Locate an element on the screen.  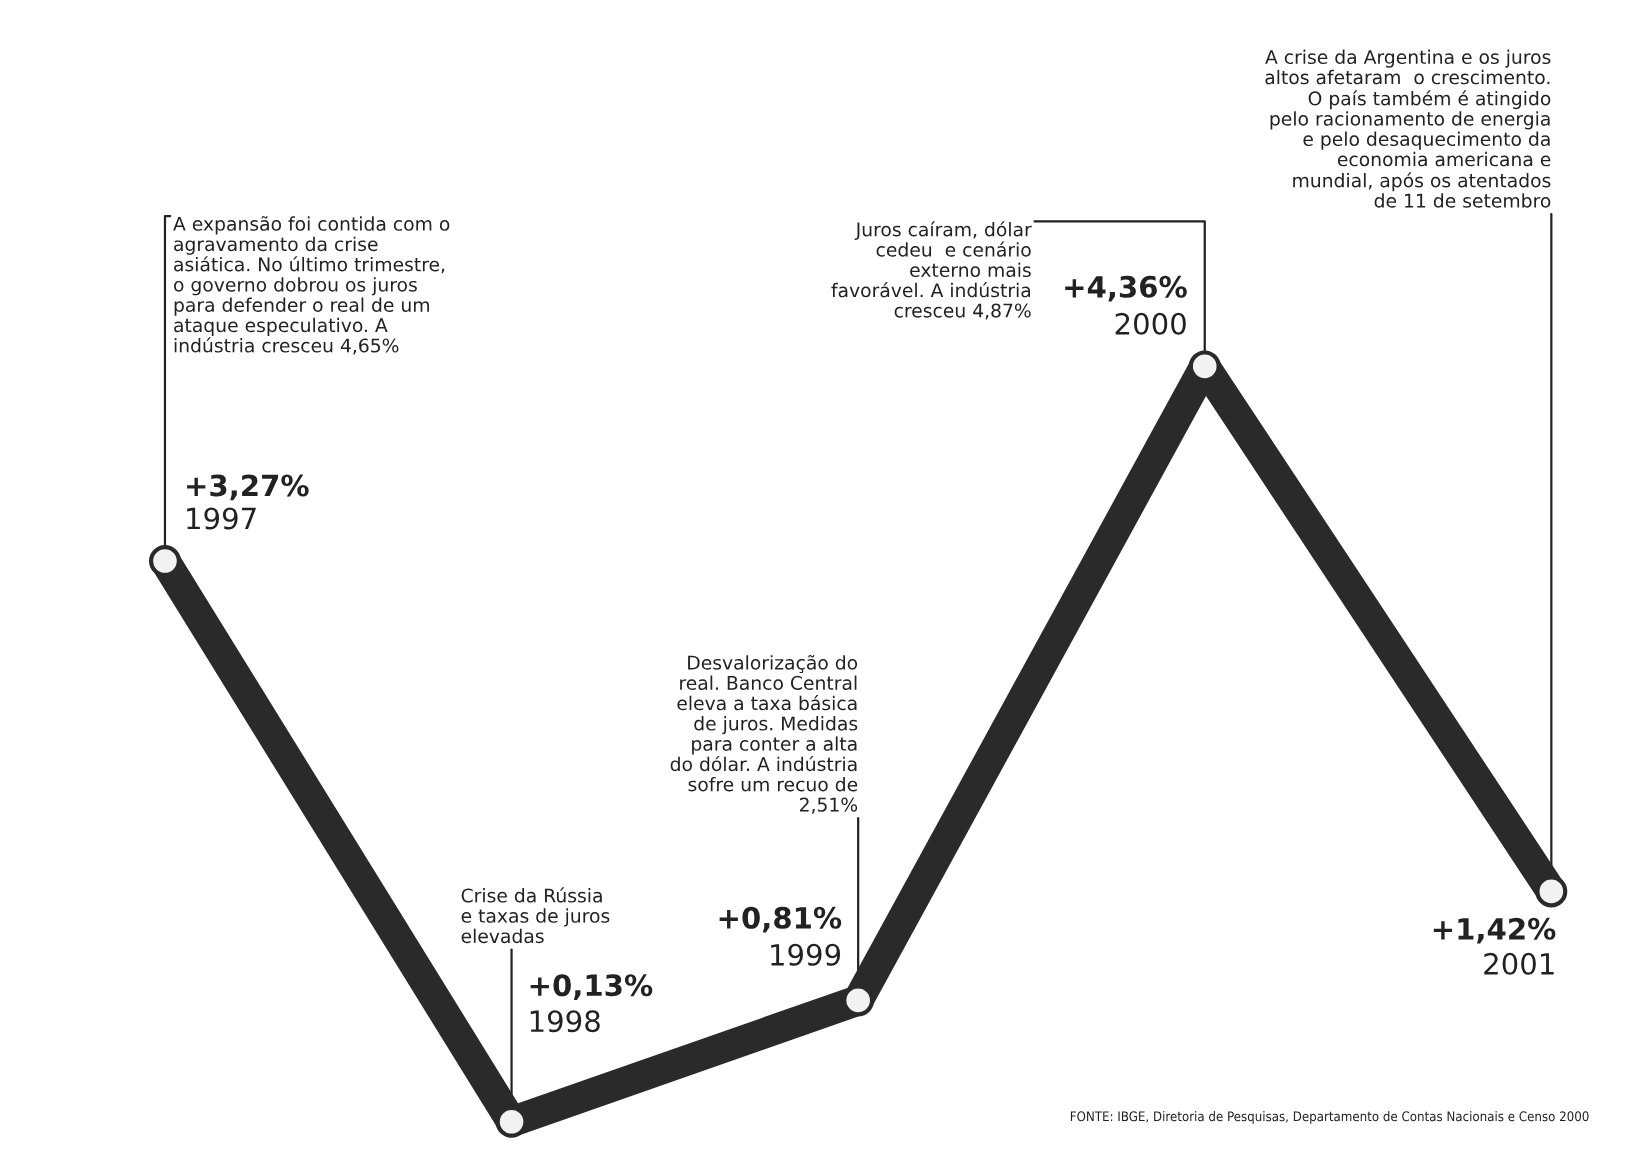
annotation: A crise da Argentina e os juros altos afetaram o crescimento. O país também é atingido pelo racionamento de energia e pelo desaquecimento da economia americana e mundial, após os atentados de 11 de setembro is located at coordinates (1408, 128).